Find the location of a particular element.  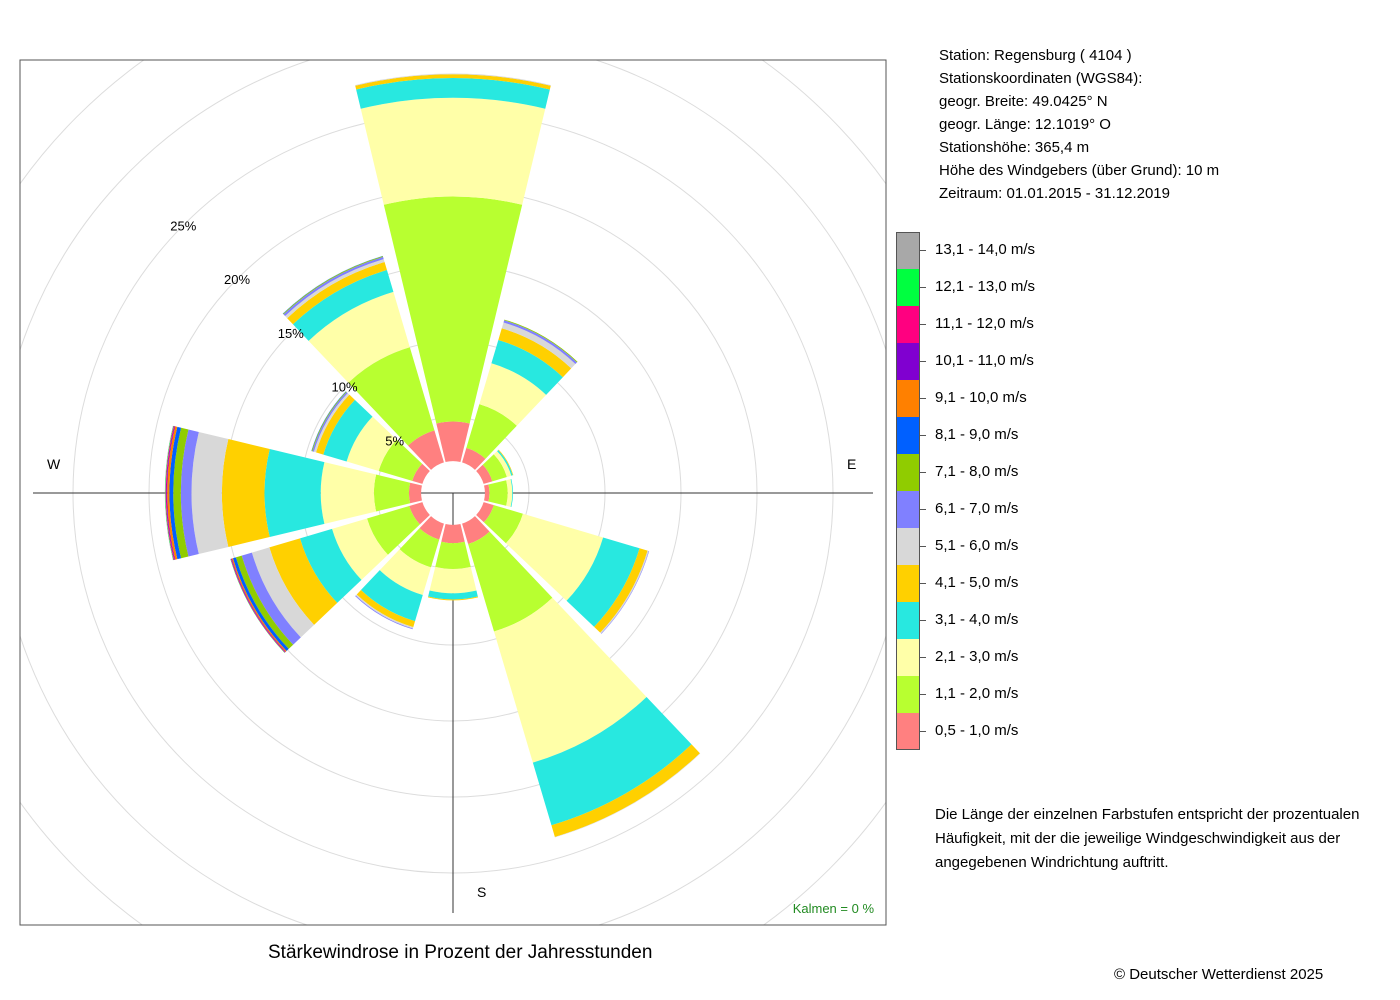

legend-item: 10,1 - 11,0 m/s is located at coordinates (996, 361).